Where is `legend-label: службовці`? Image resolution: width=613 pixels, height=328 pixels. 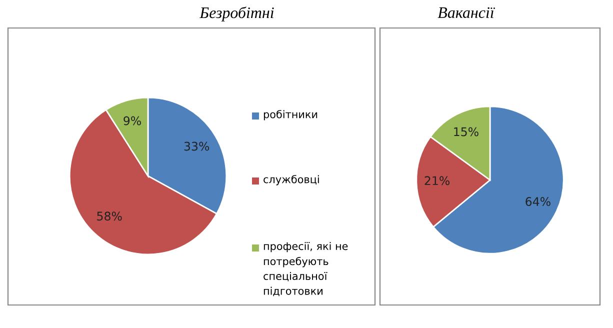
legend-label: службовці is located at coordinates (291, 180).